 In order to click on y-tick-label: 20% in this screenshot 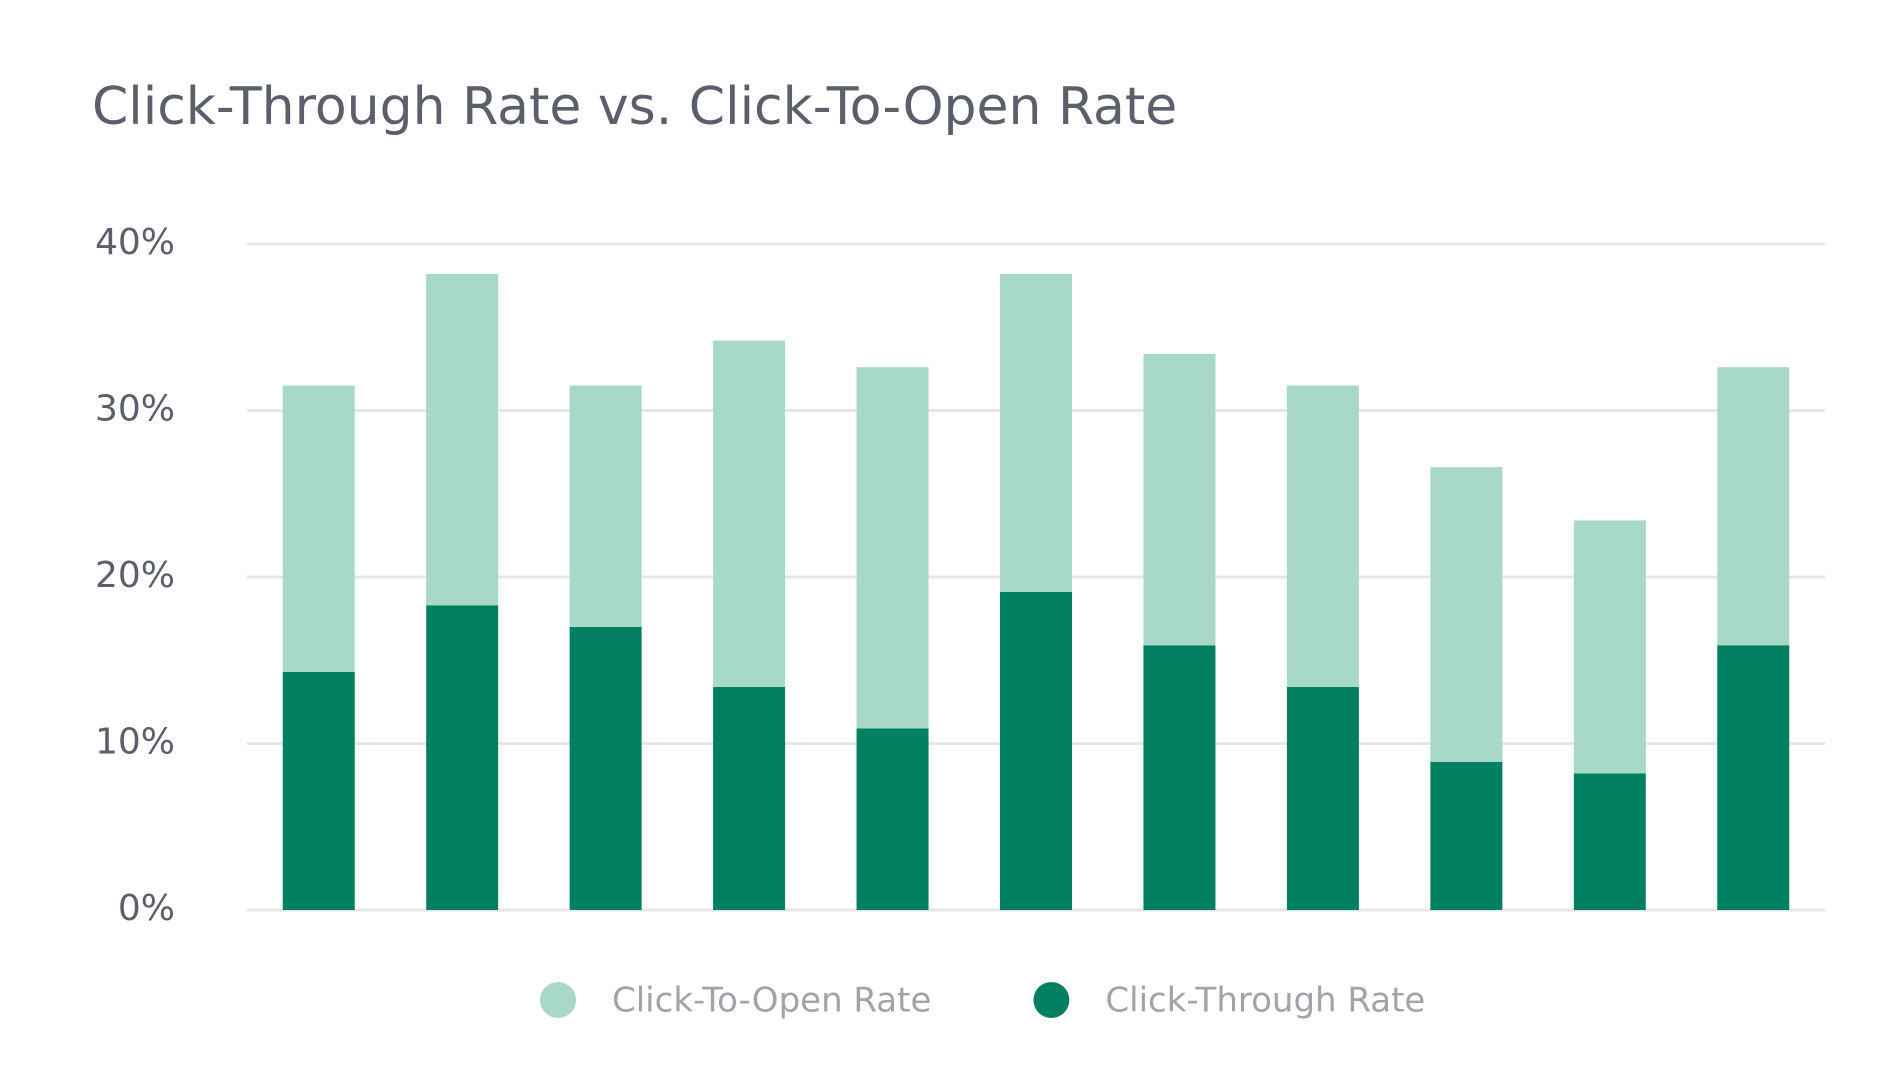, I will do `click(135, 575)`.